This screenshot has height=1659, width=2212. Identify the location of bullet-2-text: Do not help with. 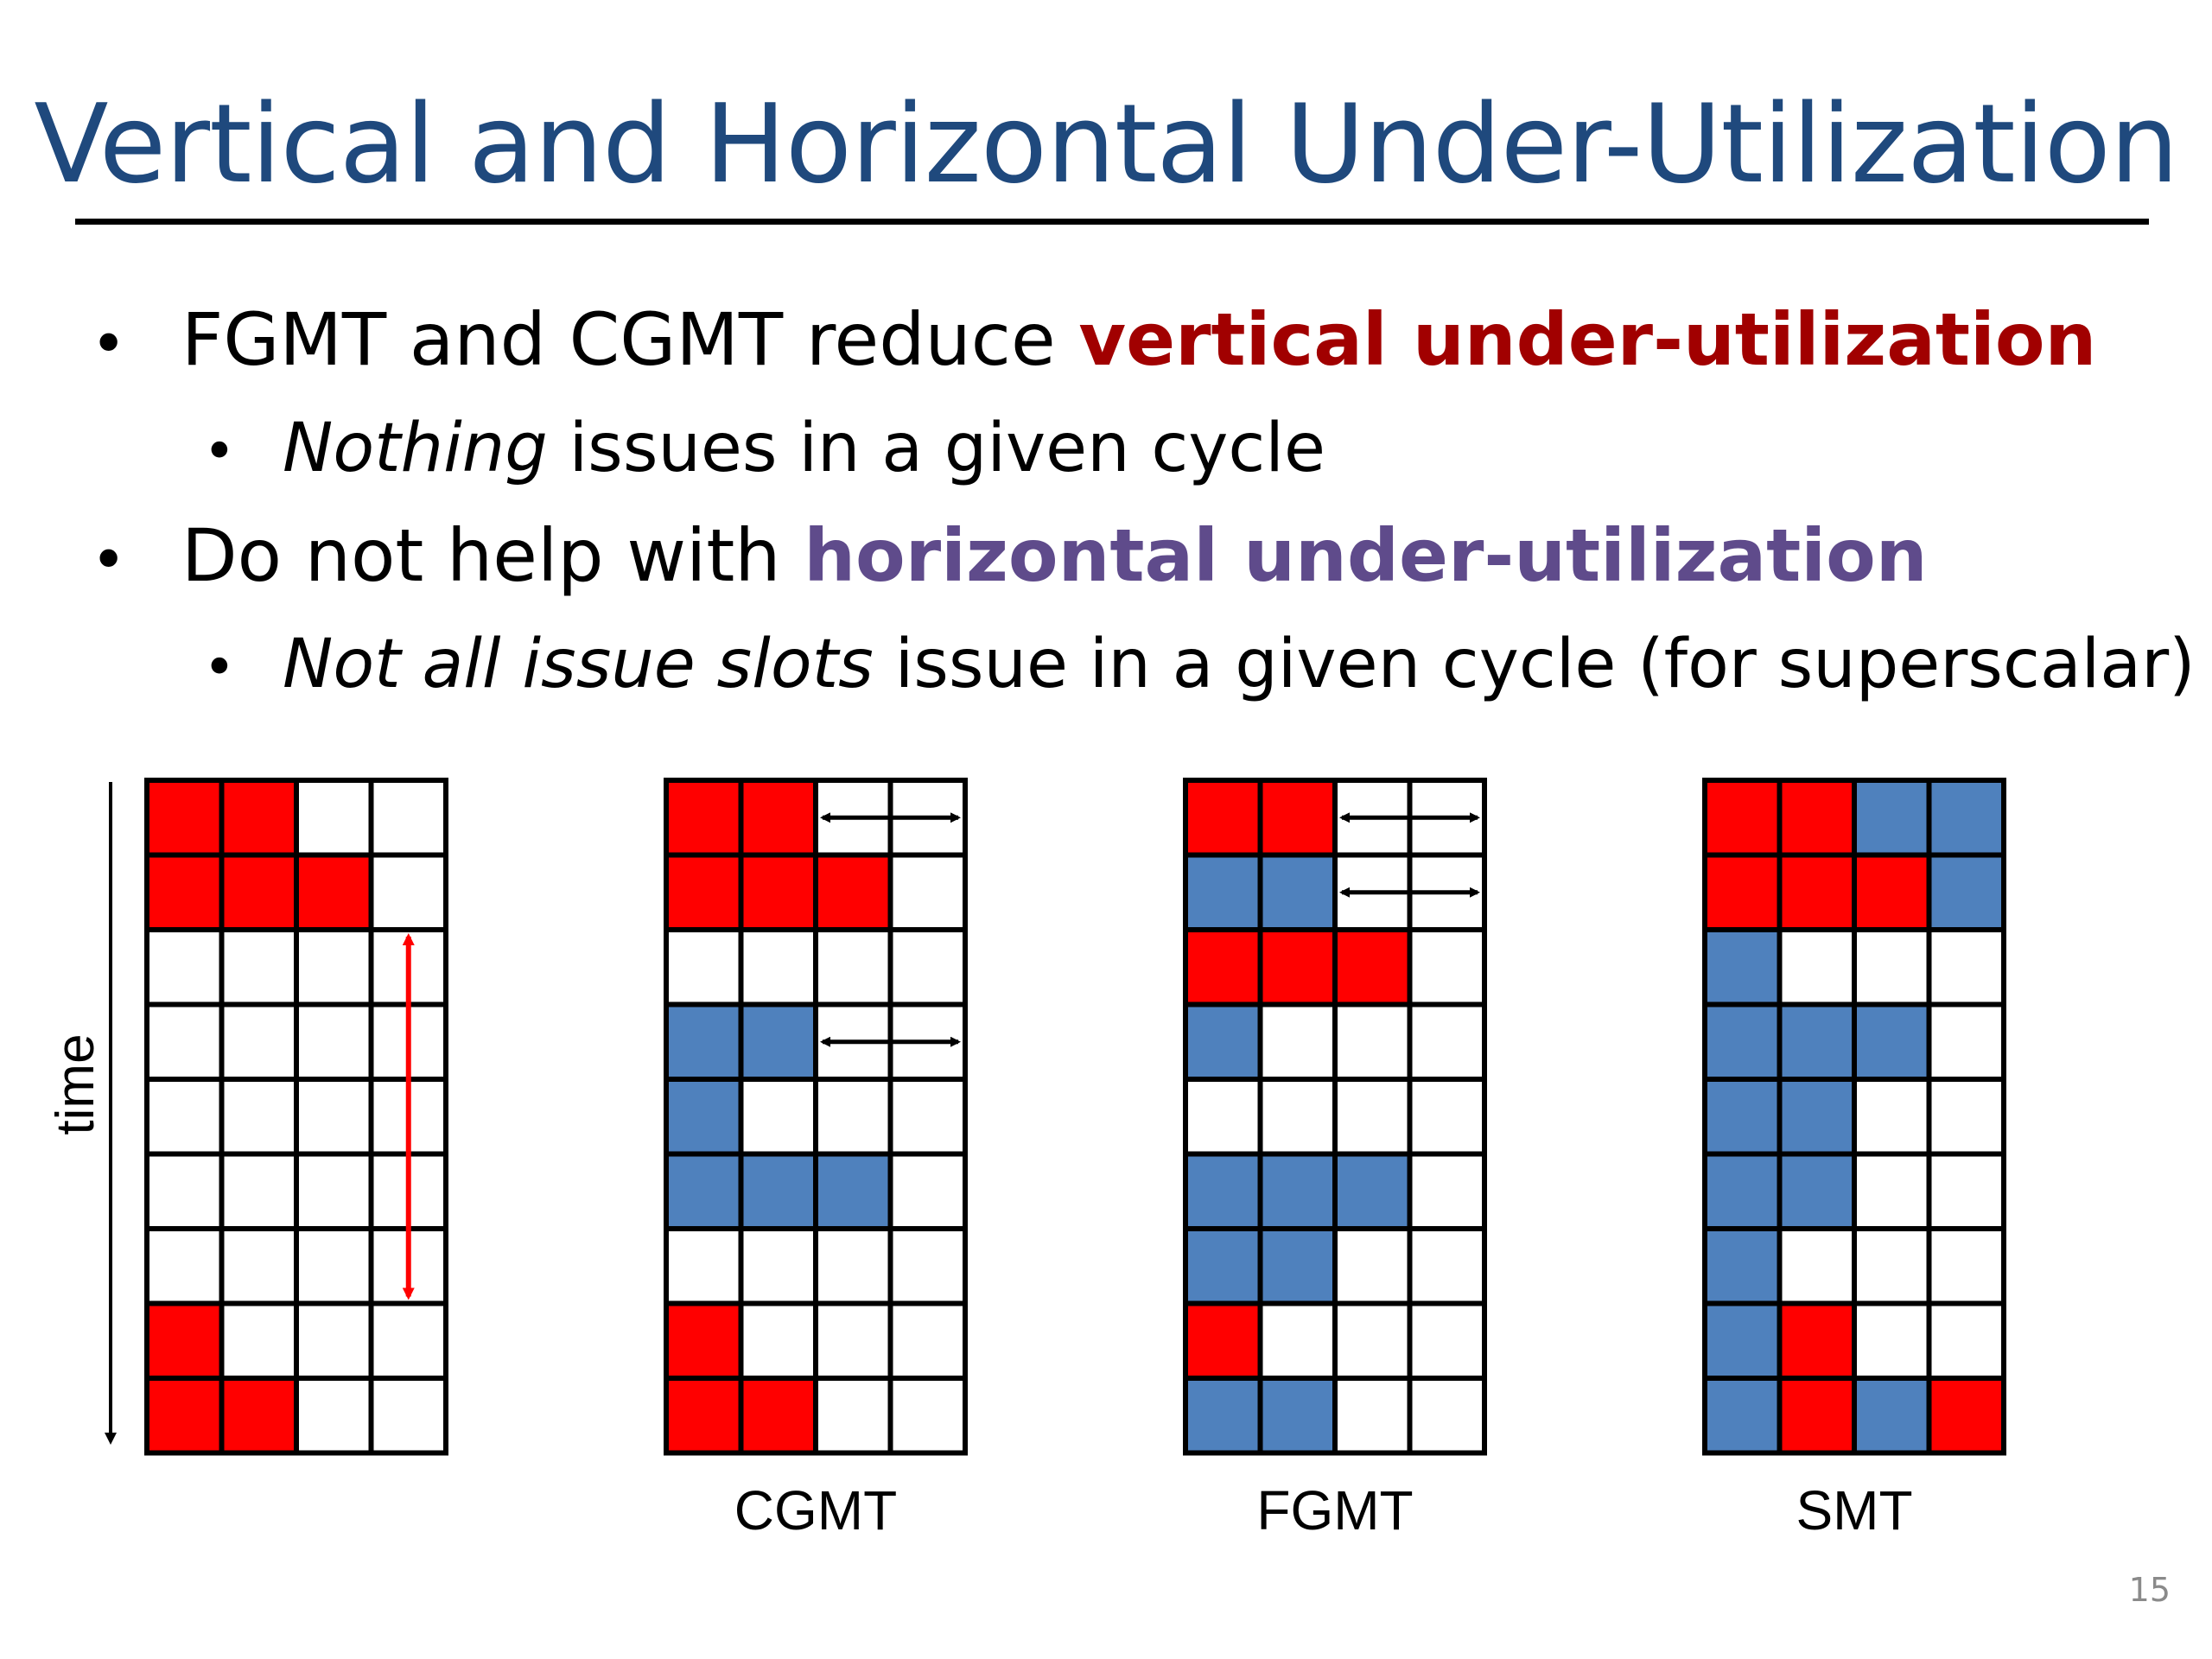
(492, 555).